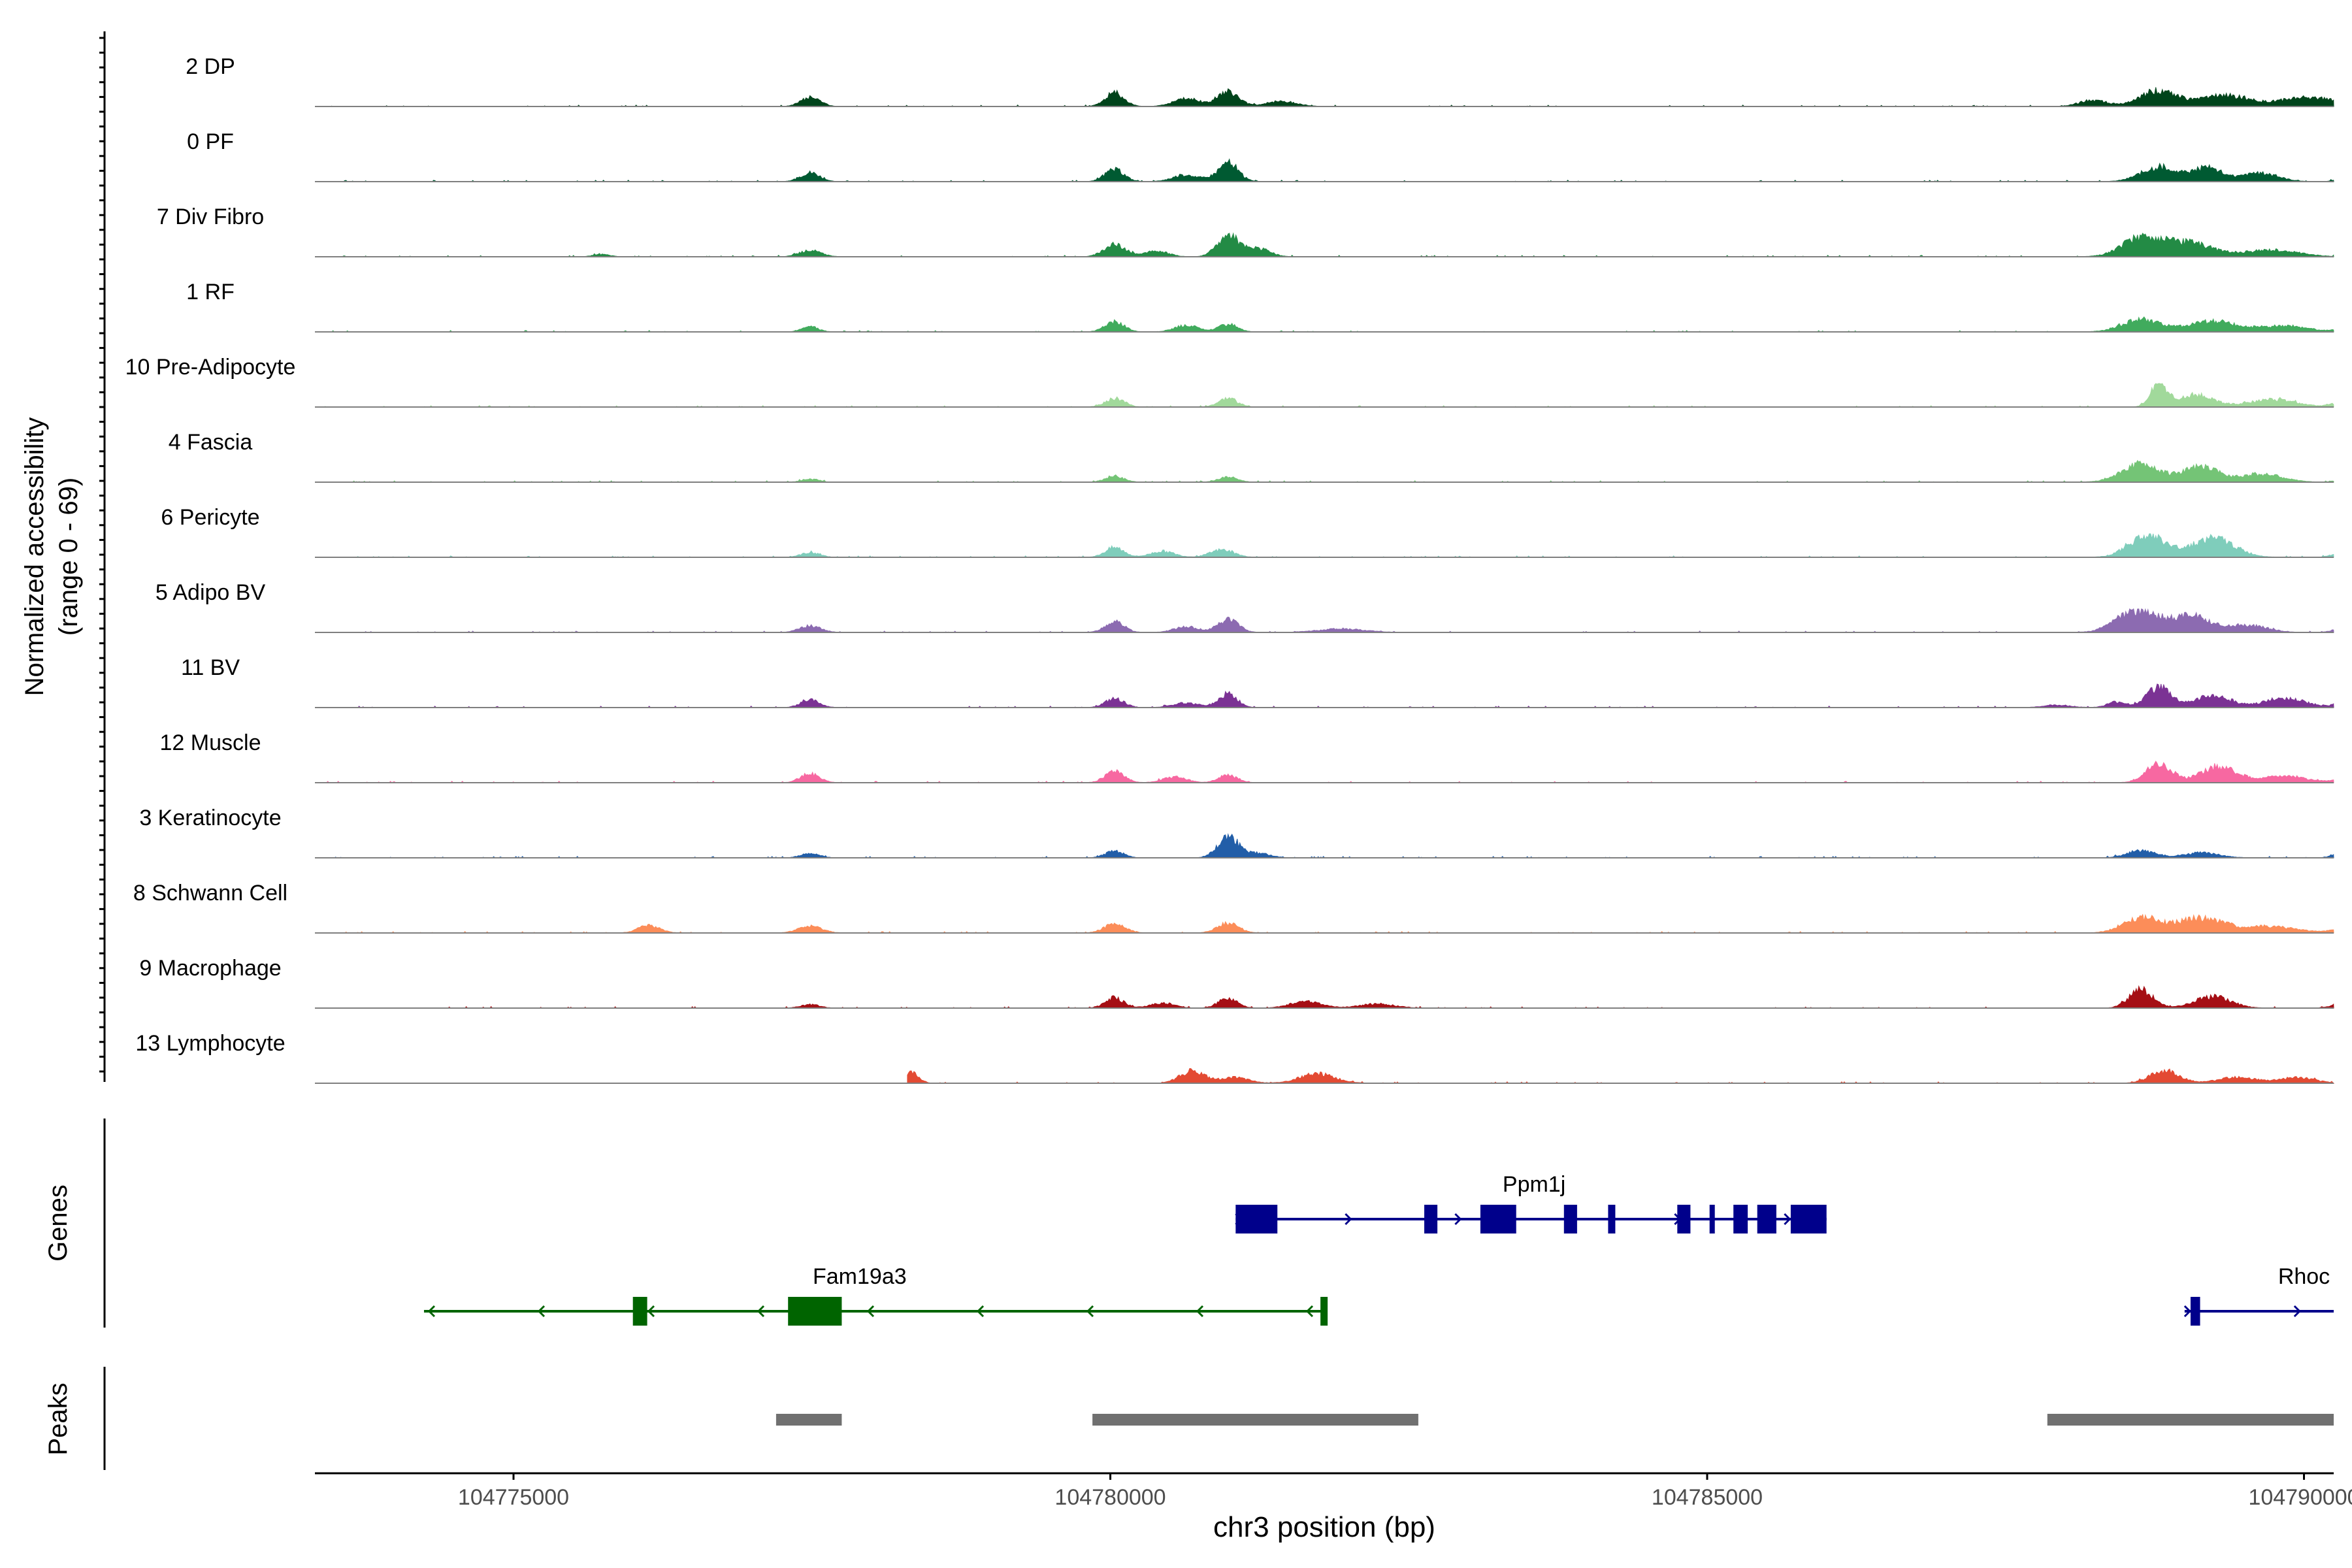 This screenshot has height=1568, width=2352. I want to click on x-tick-label: 104790000, so click(2300, 1497).